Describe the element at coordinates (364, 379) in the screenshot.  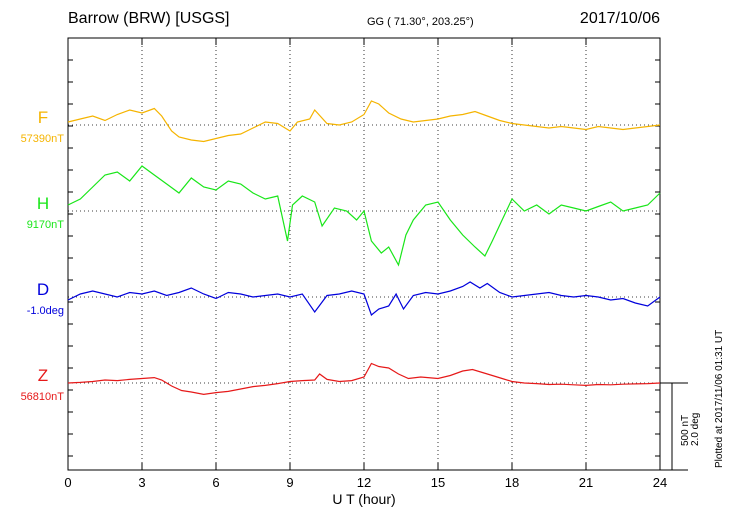
I see `series-line-z` at that location.